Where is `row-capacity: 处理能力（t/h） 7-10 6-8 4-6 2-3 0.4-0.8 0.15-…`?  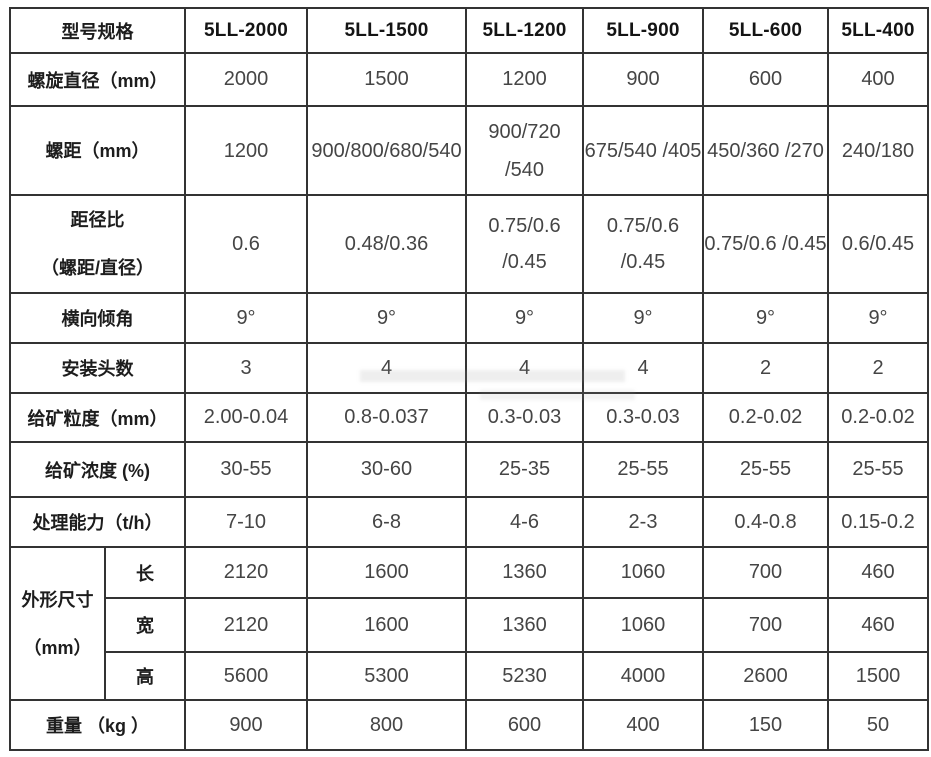 row-capacity: 处理能力（t/h） 7-10 6-8 4-6 2-3 0.4-0.8 0.15-… is located at coordinates (469, 522).